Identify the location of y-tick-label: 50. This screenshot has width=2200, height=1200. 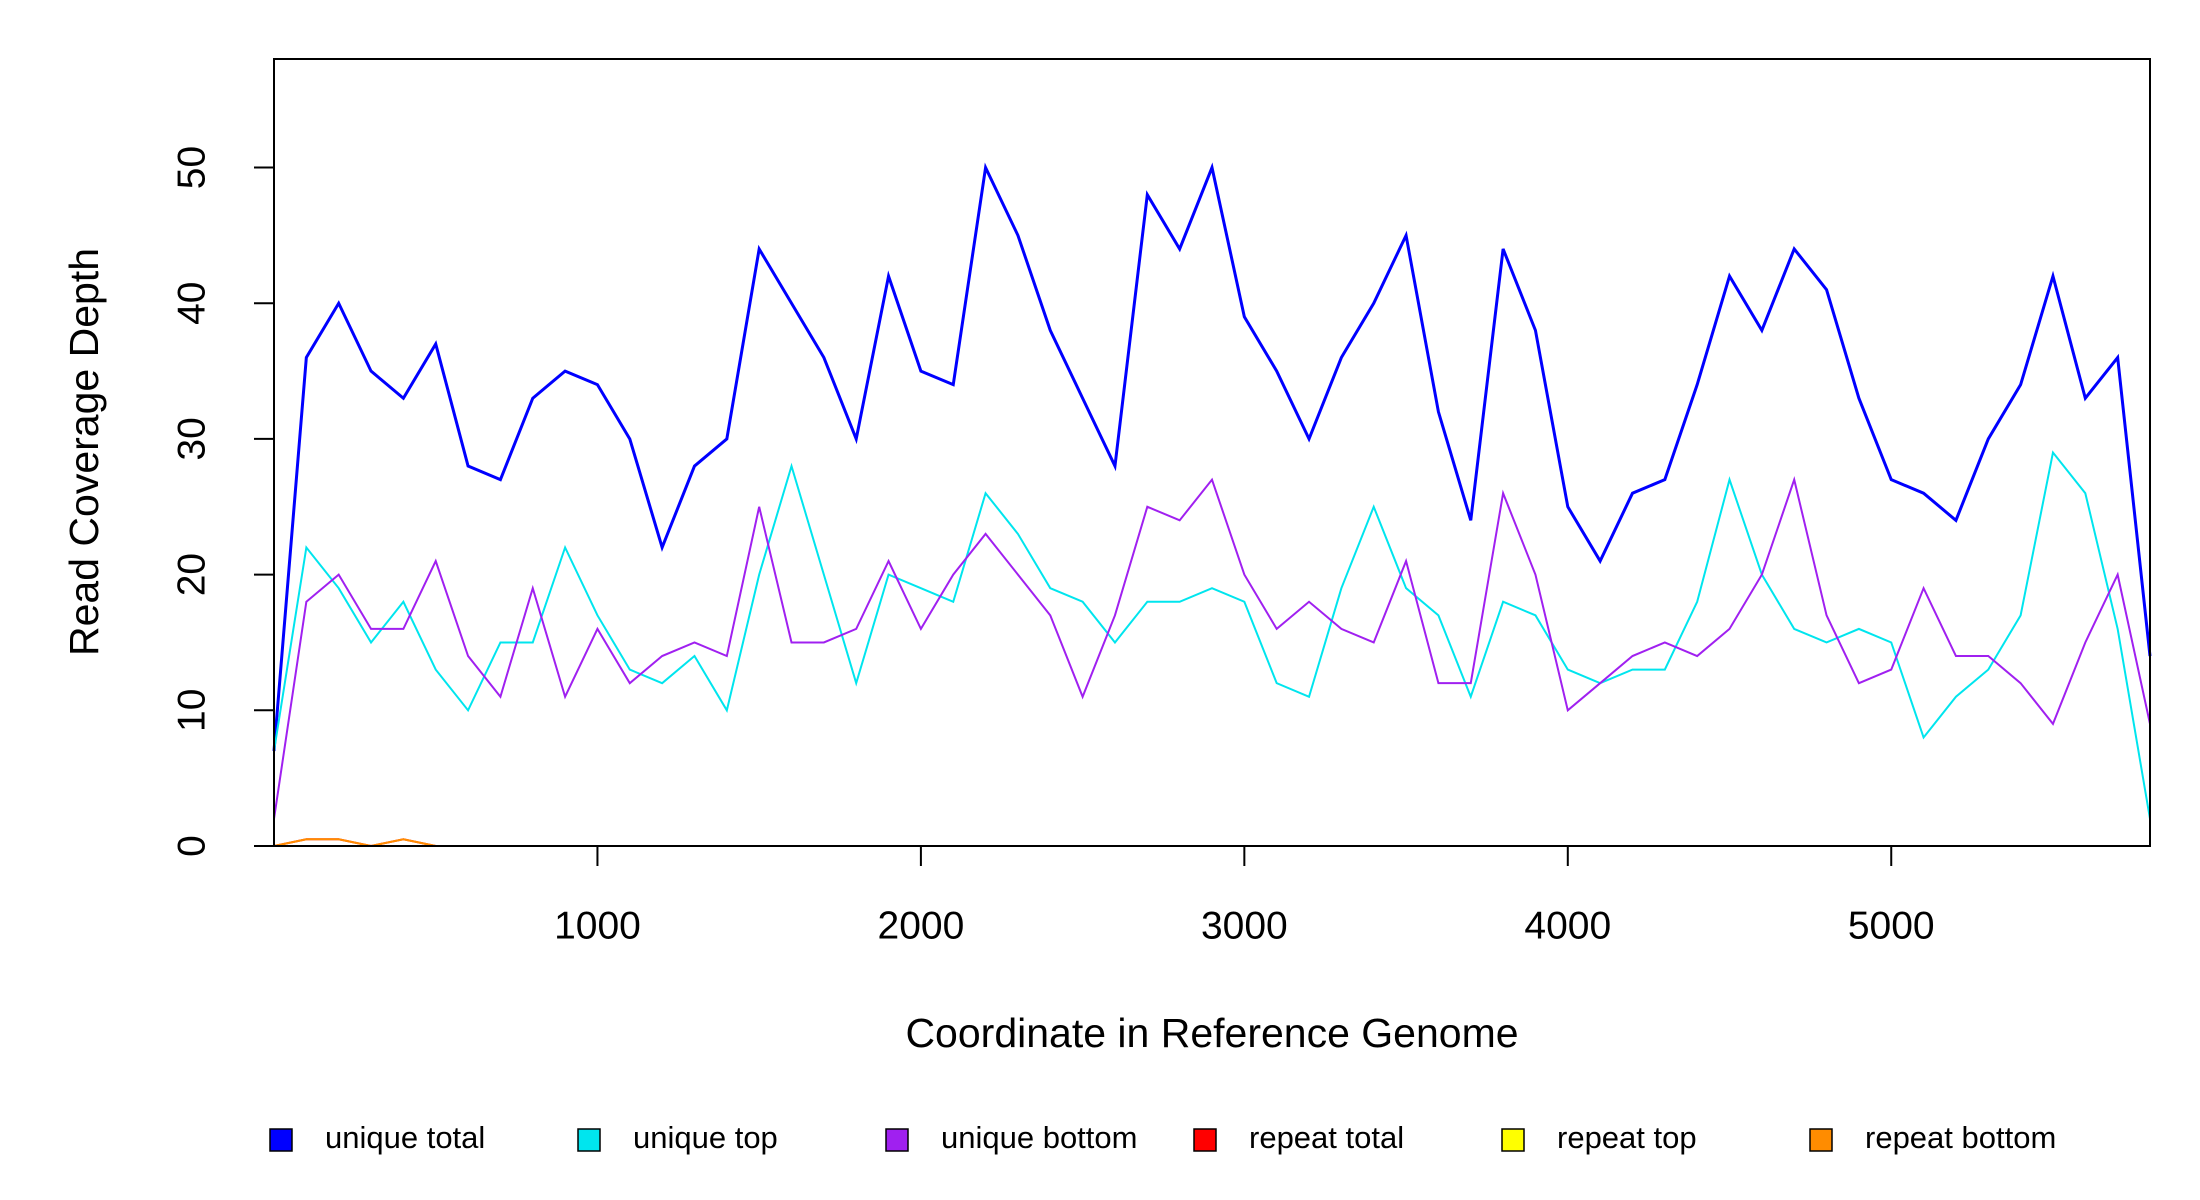
(191, 167).